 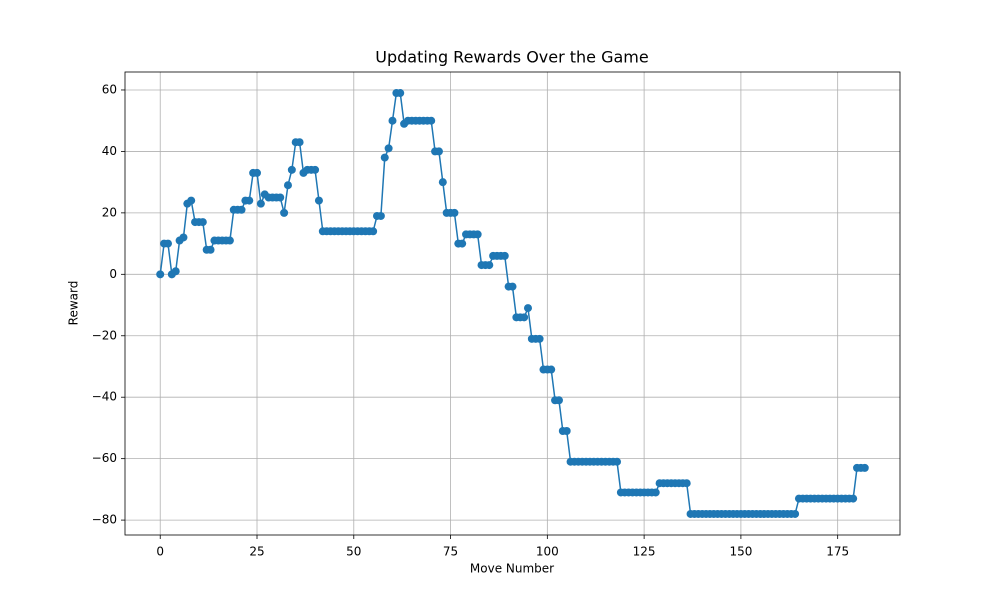 What do you see at coordinates (353, 552) in the screenshot?
I see `x-tick-label: 50` at bounding box center [353, 552].